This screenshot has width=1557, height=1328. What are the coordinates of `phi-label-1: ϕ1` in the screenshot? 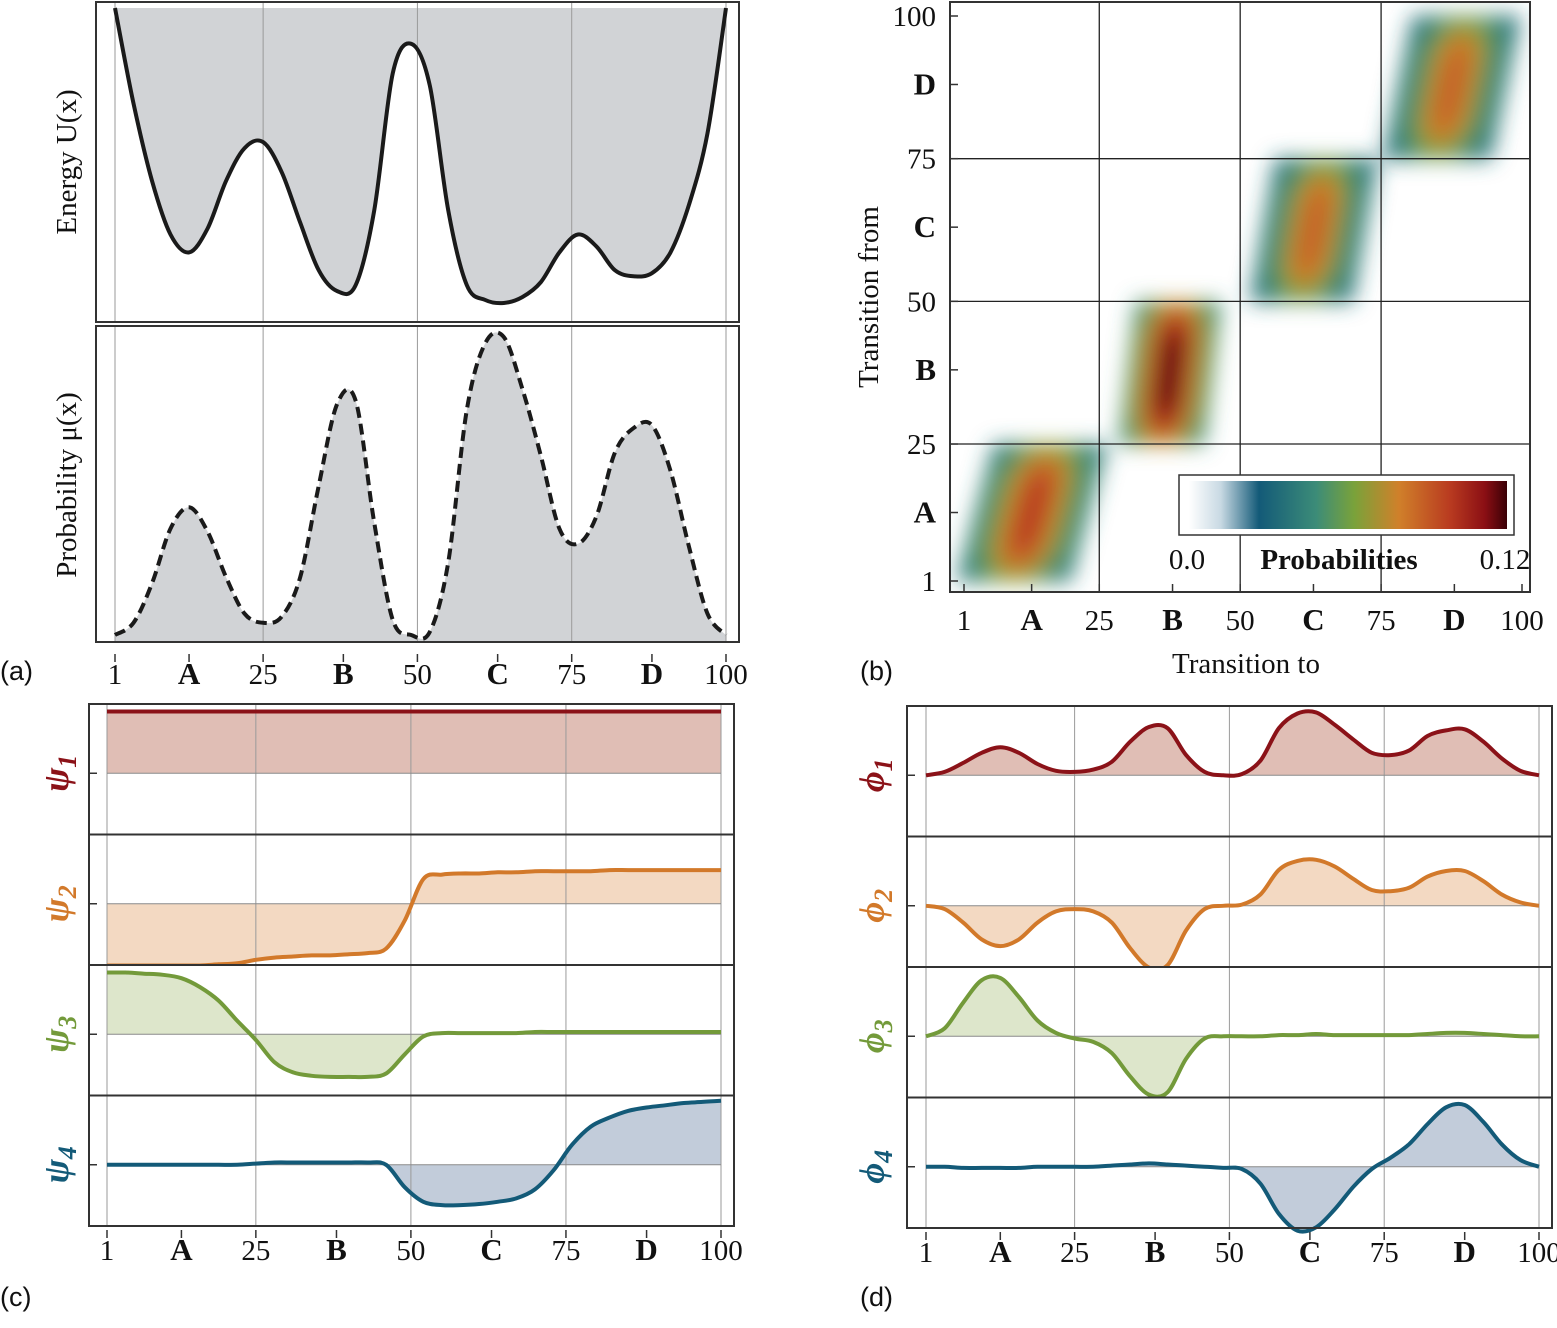 It's located at (875, 775).